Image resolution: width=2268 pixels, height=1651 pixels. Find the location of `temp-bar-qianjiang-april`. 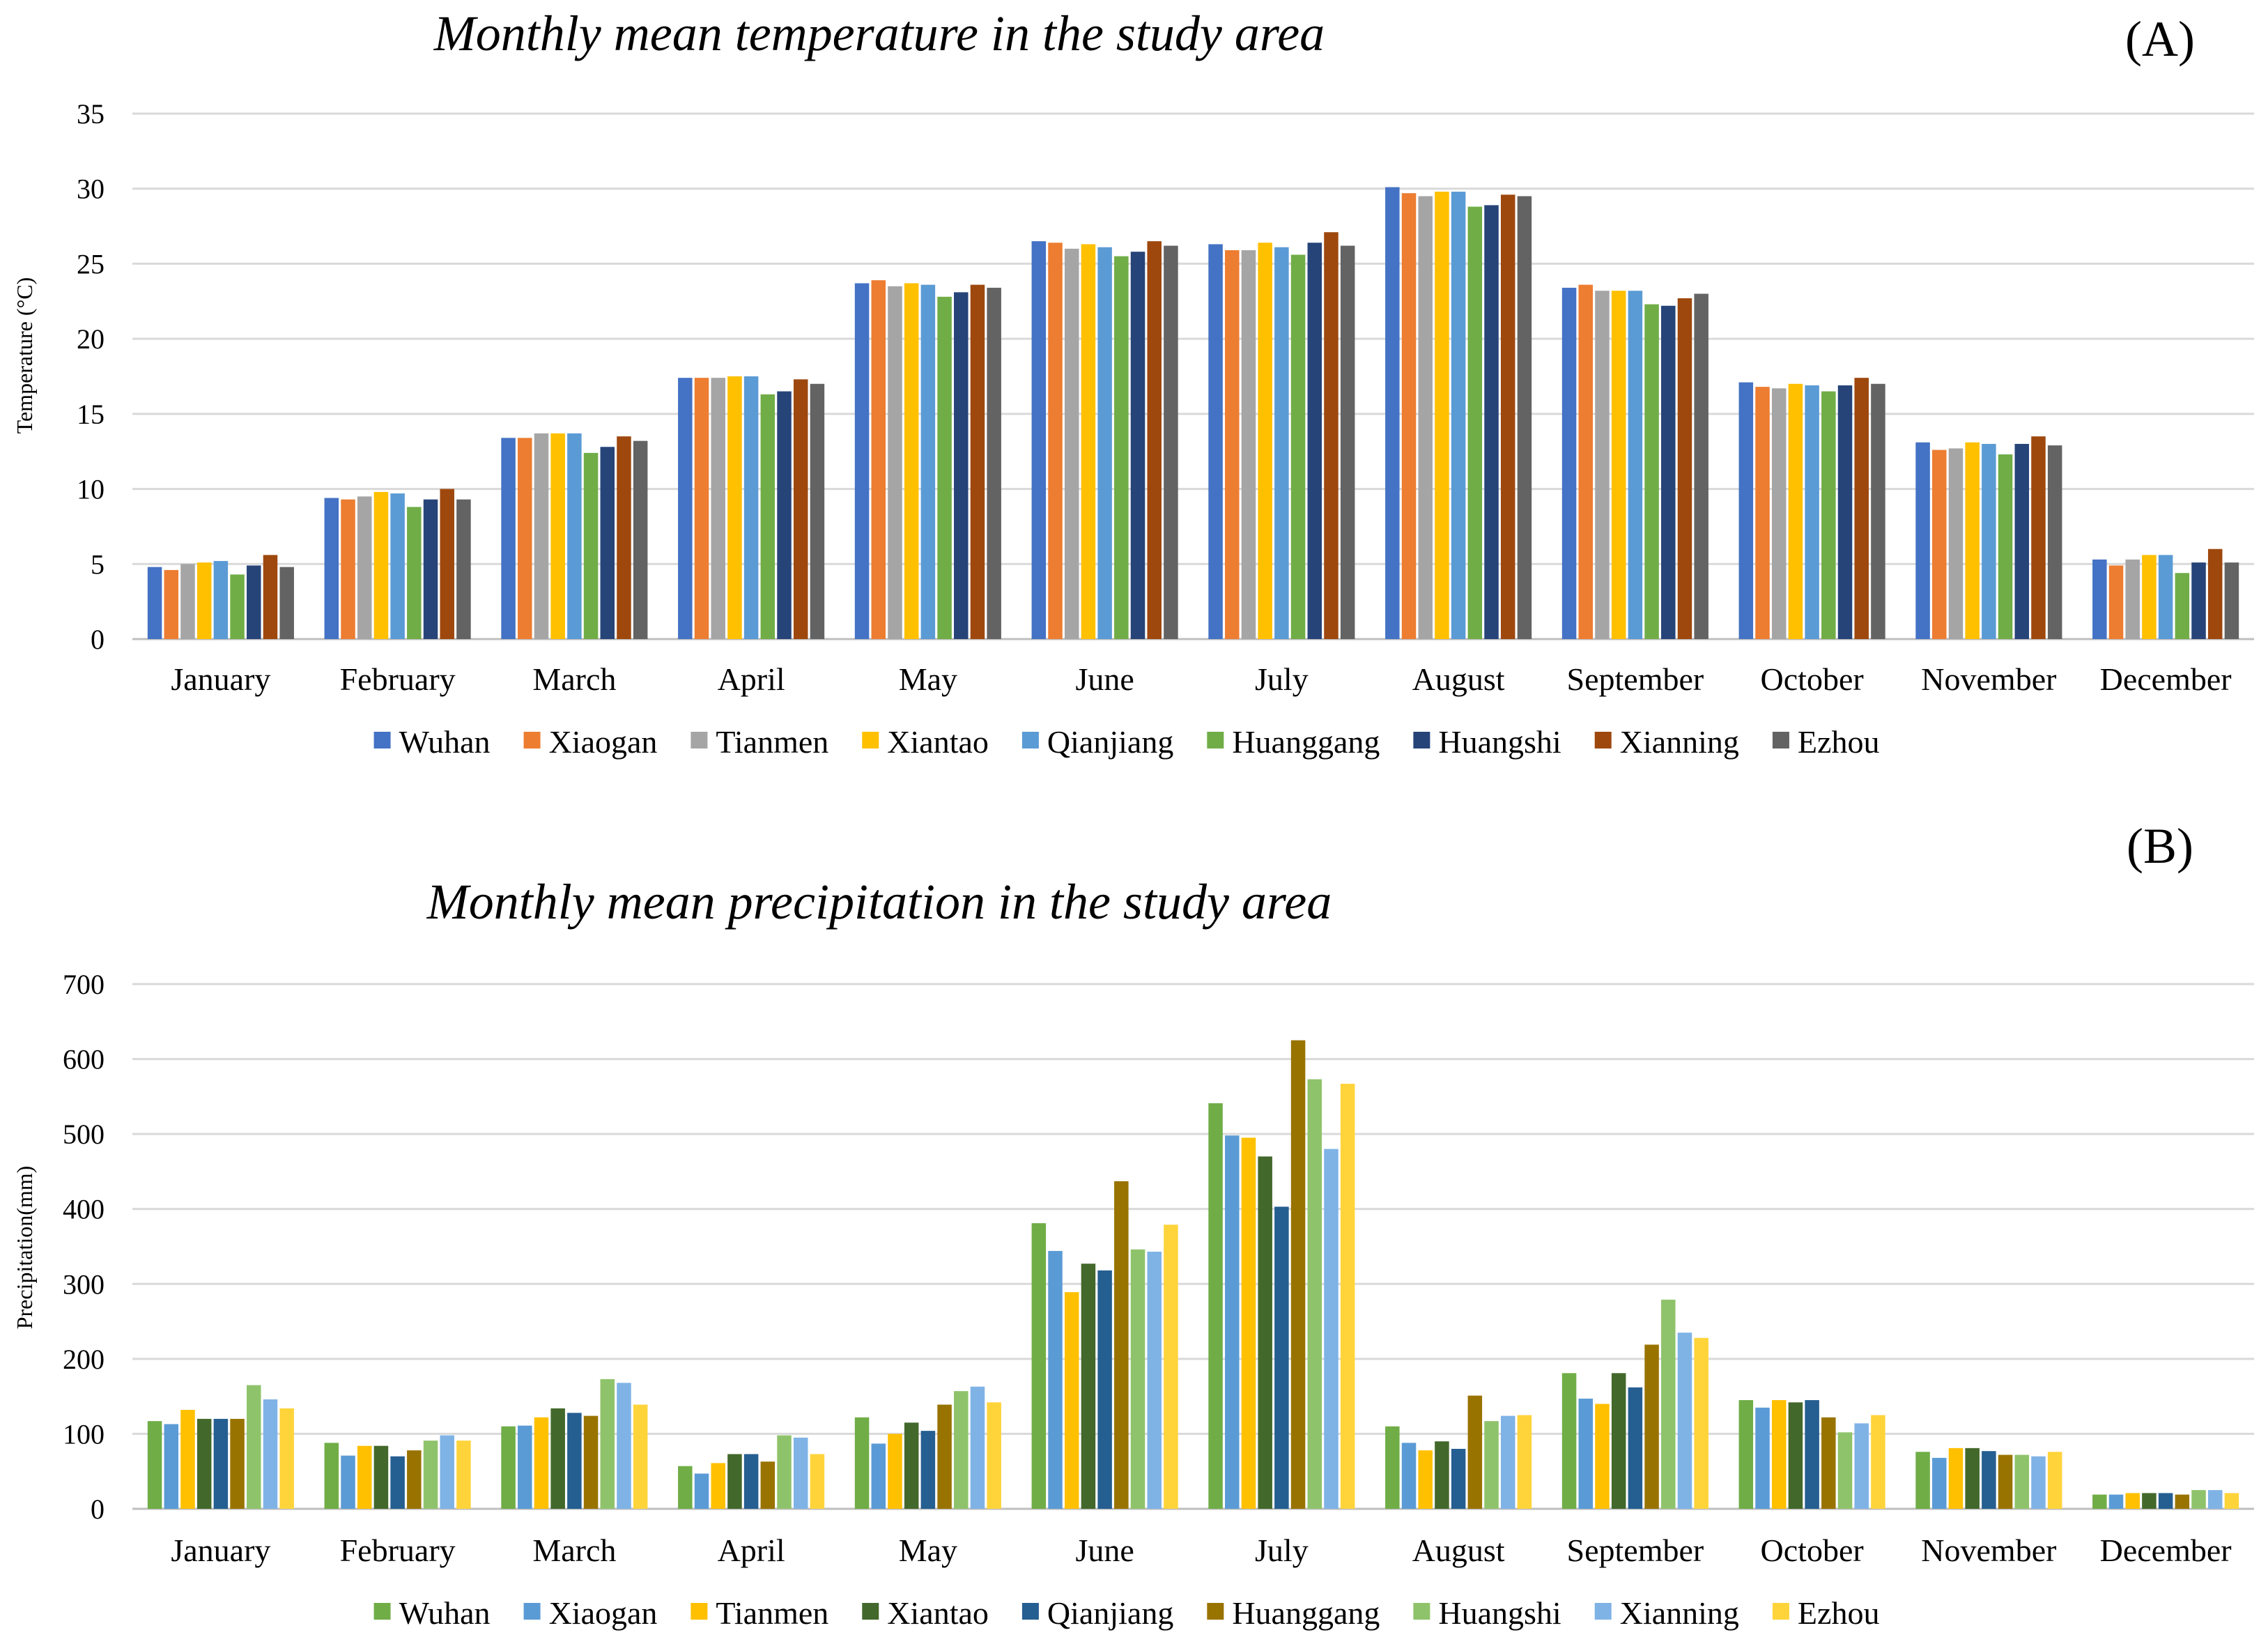

temp-bar-qianjiang-april is located at coordinates (751, 508).